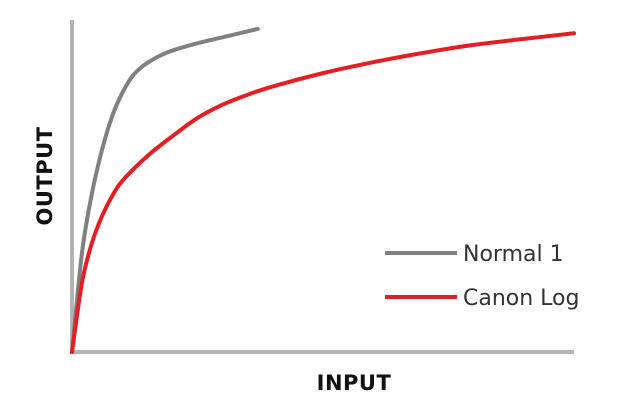 Image resolution: width=627 pixels, height=403 pixels. What do you see at coordinates (482, 276) in the screenshot?
I see `legend: Normal 1 Canon Log` at bounding box center [482, 276].